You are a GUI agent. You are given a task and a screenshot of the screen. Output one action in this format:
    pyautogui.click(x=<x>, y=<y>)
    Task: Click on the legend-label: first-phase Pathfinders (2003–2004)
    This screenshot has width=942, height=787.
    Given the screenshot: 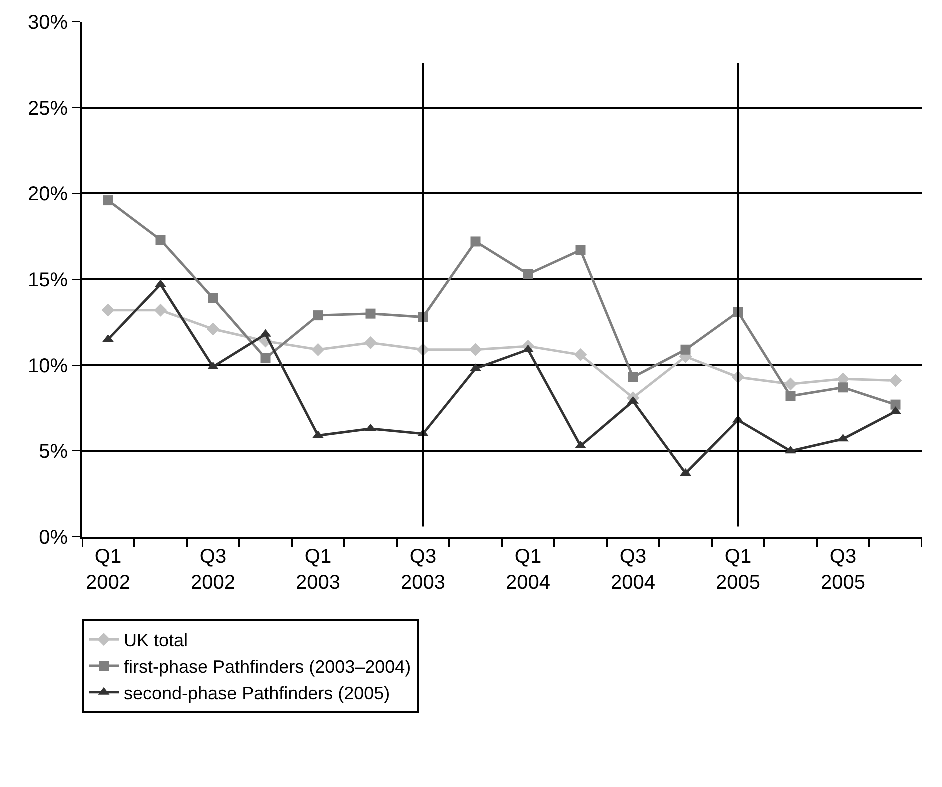 What is the action you would take?
    pyautogui.click(x=268, y=667)
    